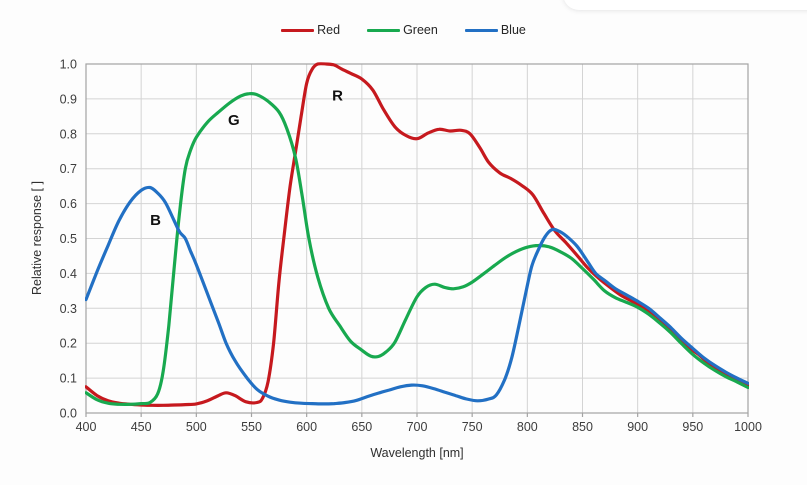  What do you see at coordinates (68, 344) in the screenshot?
I see `y-tick-label: 0.2` at bounding box center [68, 344].